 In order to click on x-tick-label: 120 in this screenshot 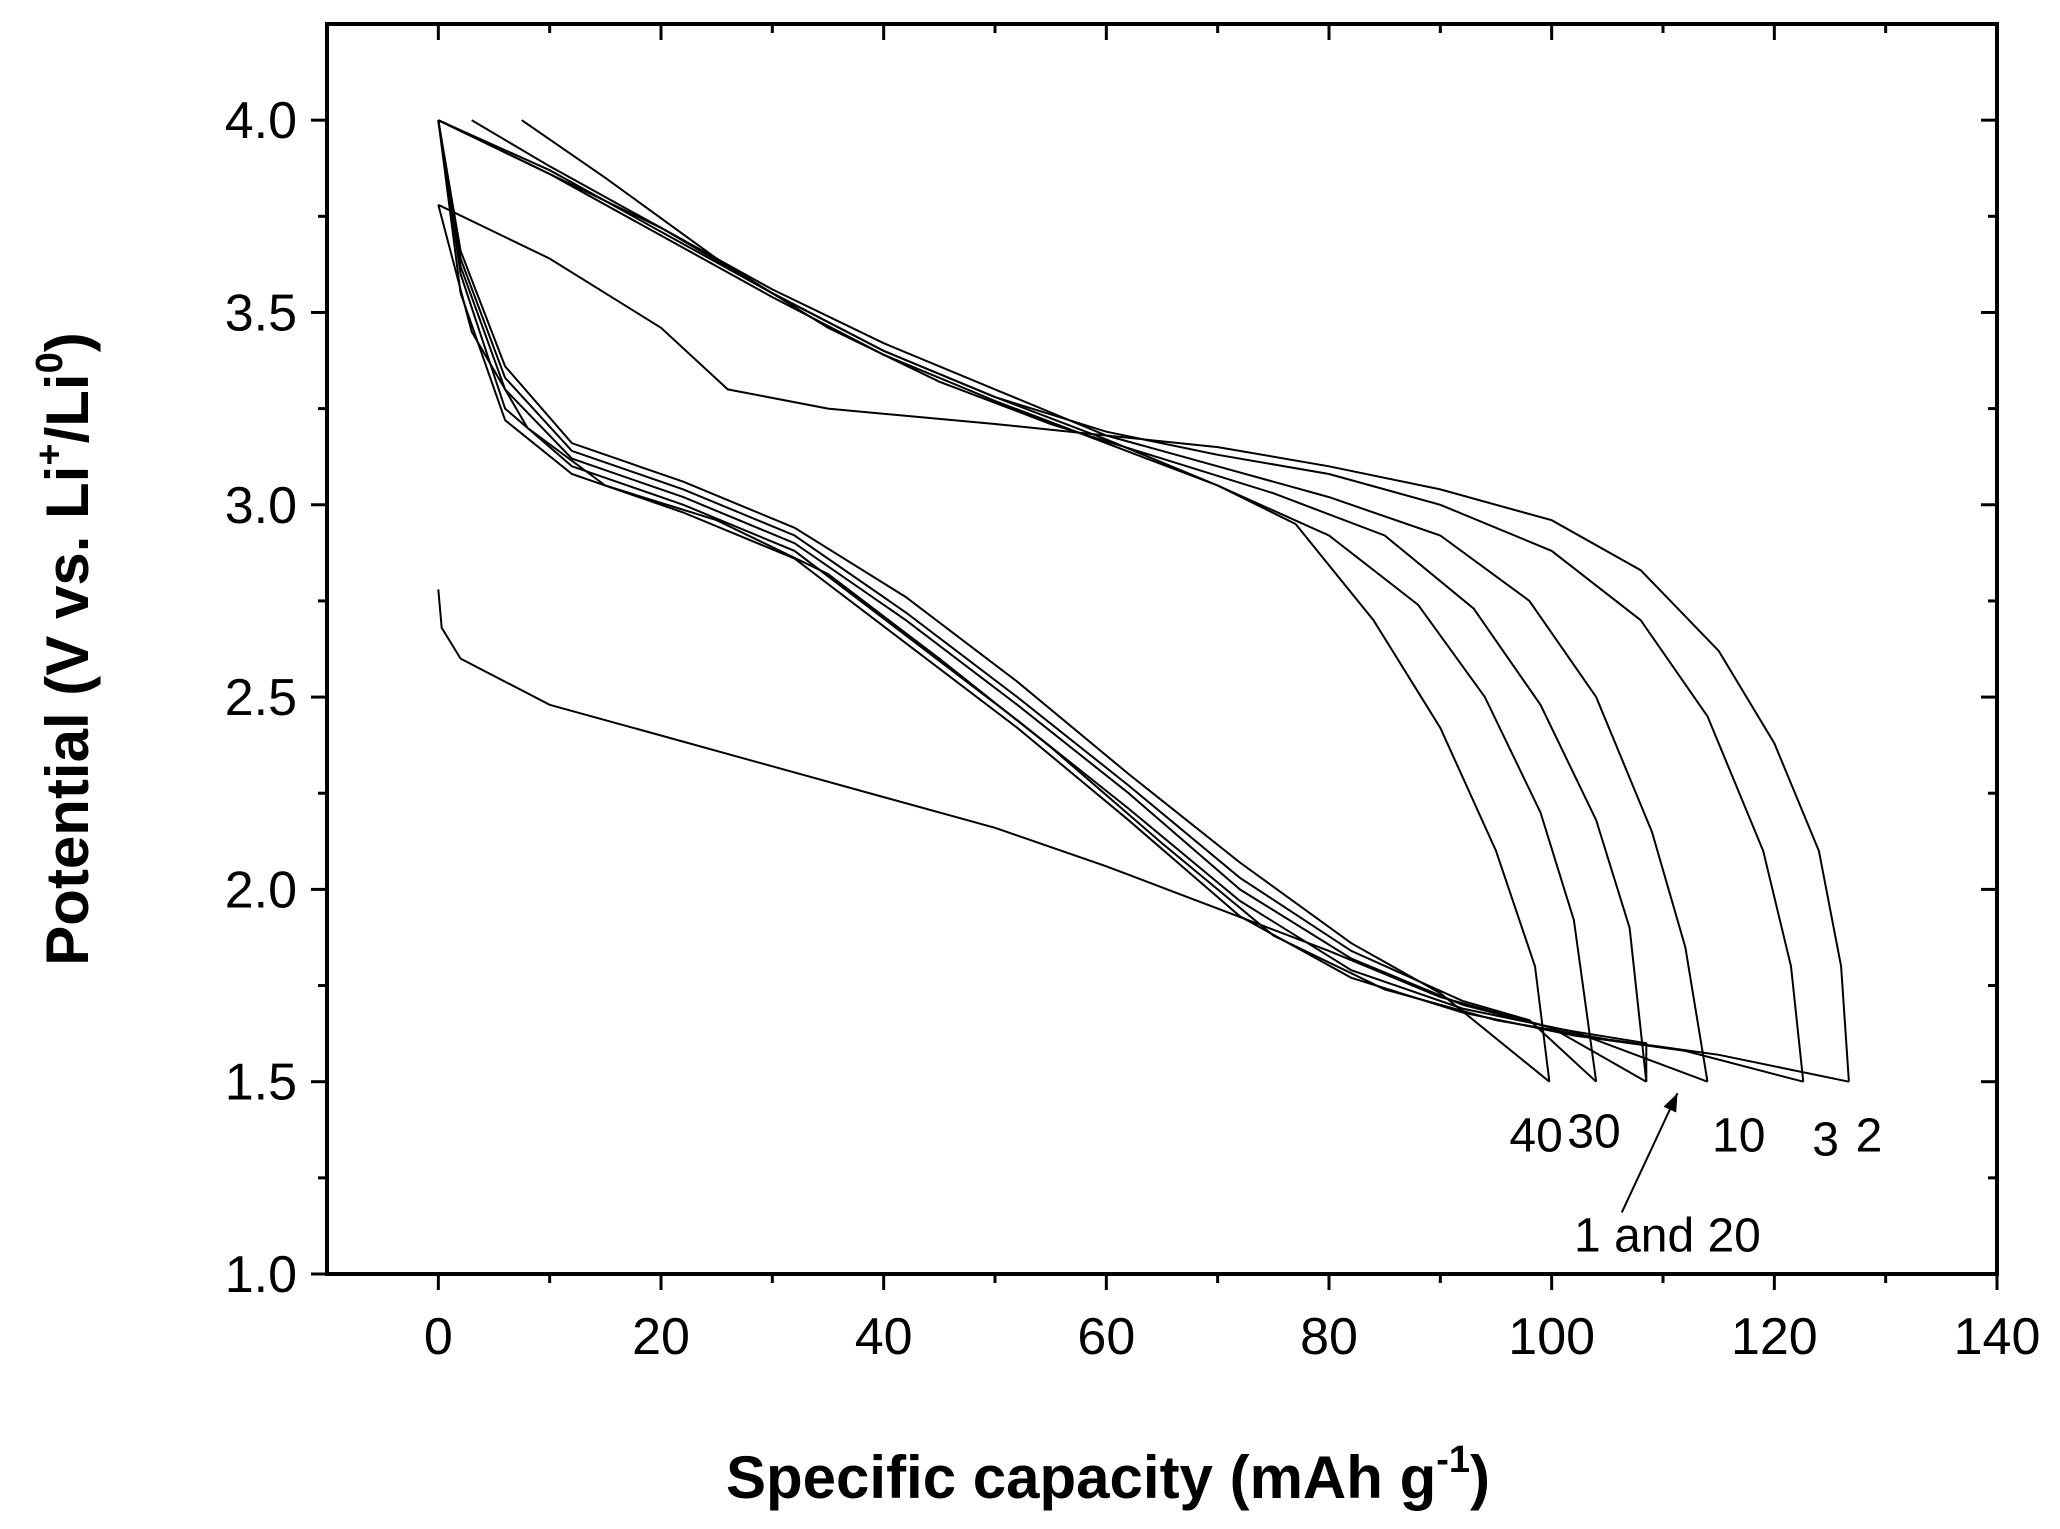, I will do `click(1774, 1337)`.